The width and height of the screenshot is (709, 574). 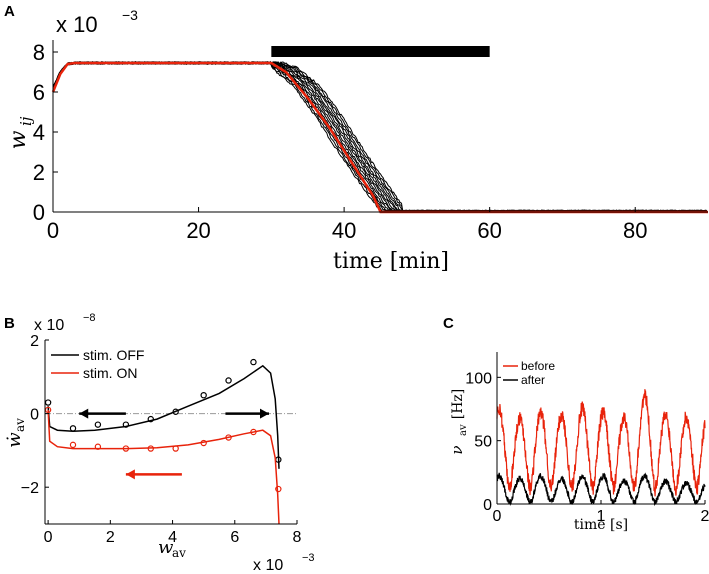 What do you see at coordinates (49, 325) in the screenshot?
I see `panel-b-y-exponent: x 10` at bounding box center [49, 325].